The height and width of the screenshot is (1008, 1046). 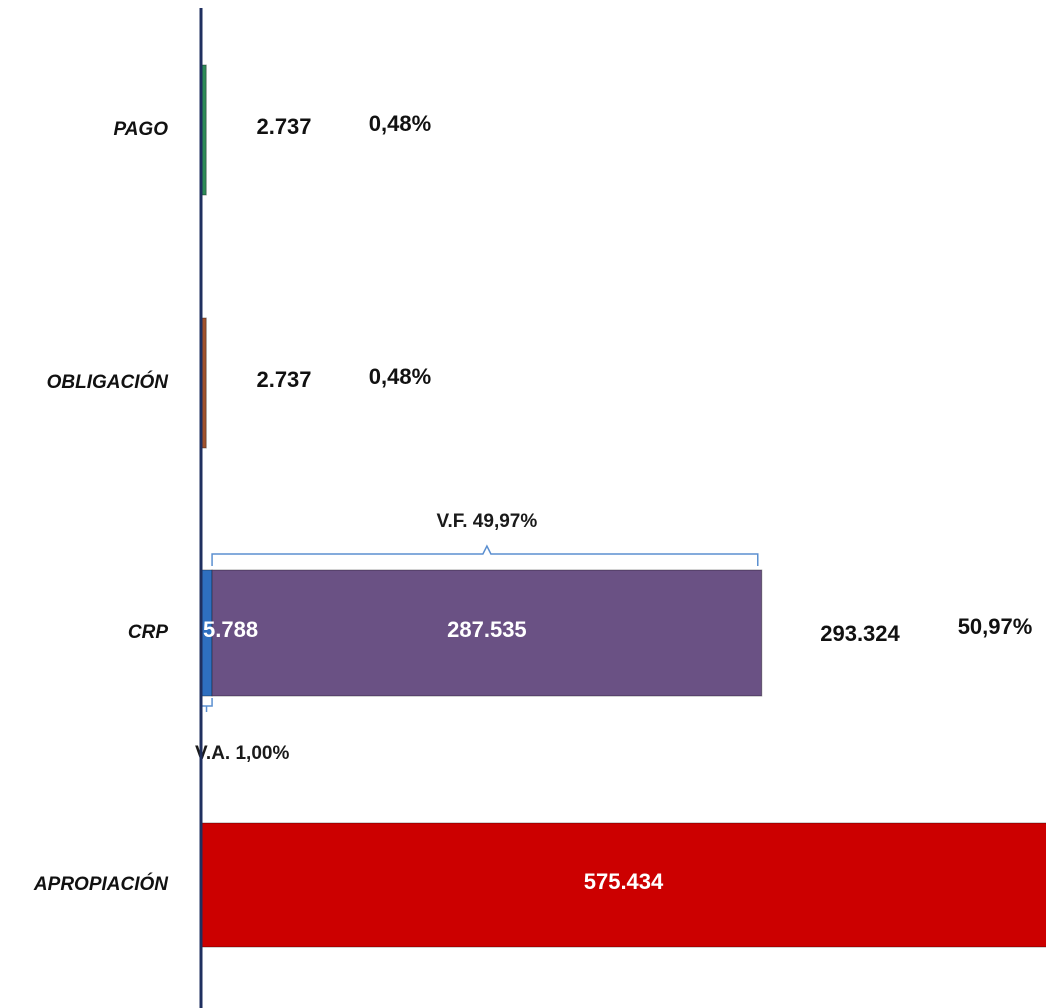 I want to click on brace, so click(x=485, y=555).